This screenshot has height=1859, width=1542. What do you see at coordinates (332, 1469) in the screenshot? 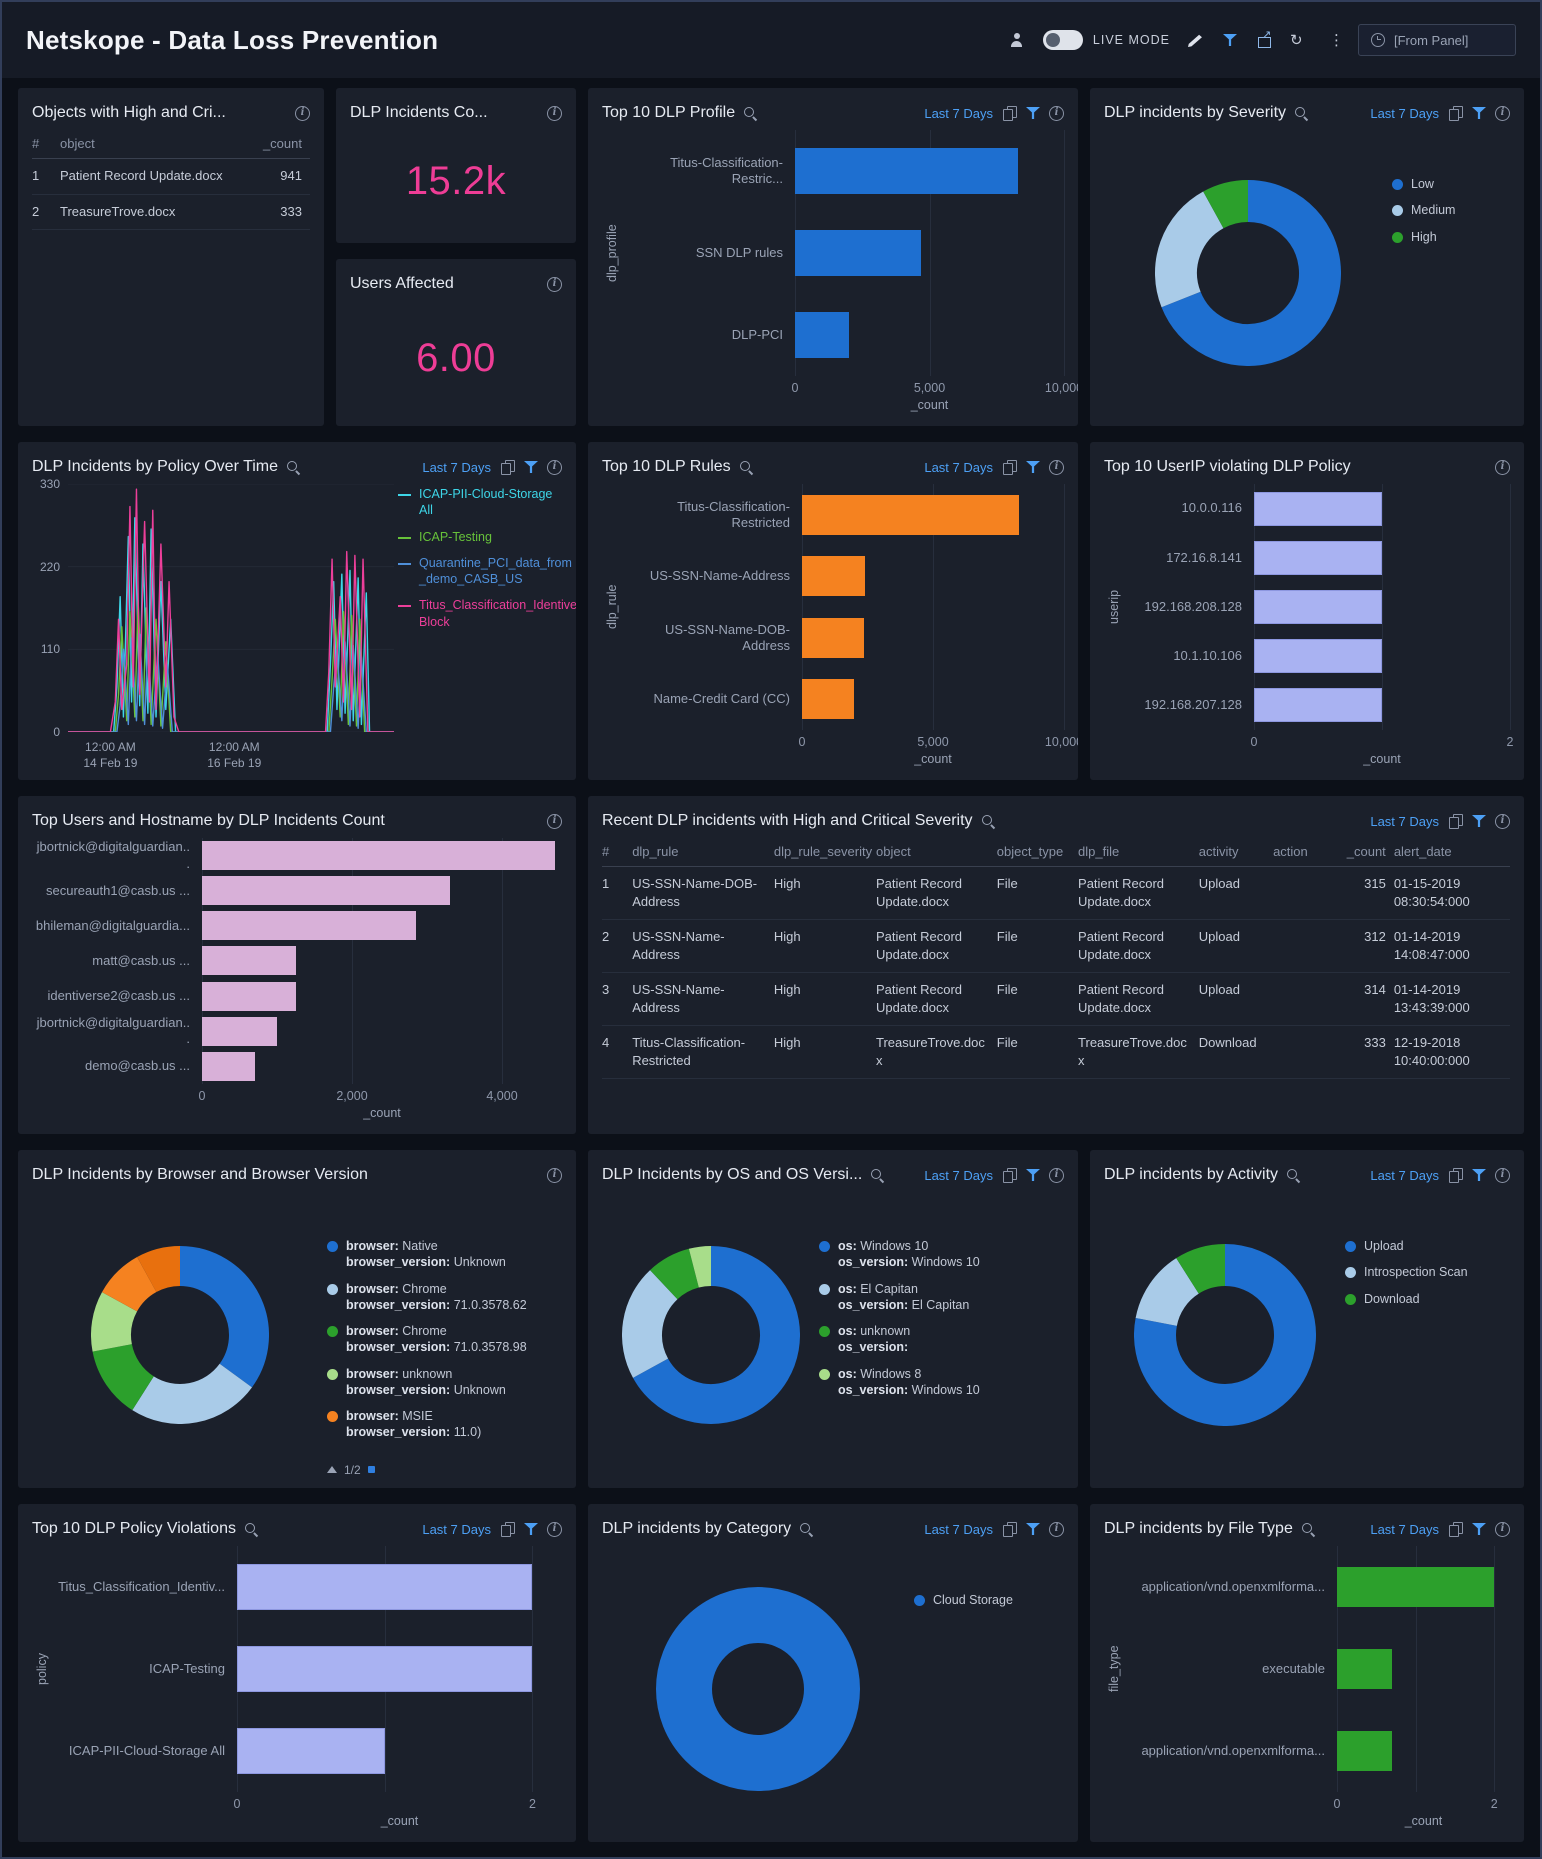
I see `page-up-icon` at bounding box center [332, 1469].